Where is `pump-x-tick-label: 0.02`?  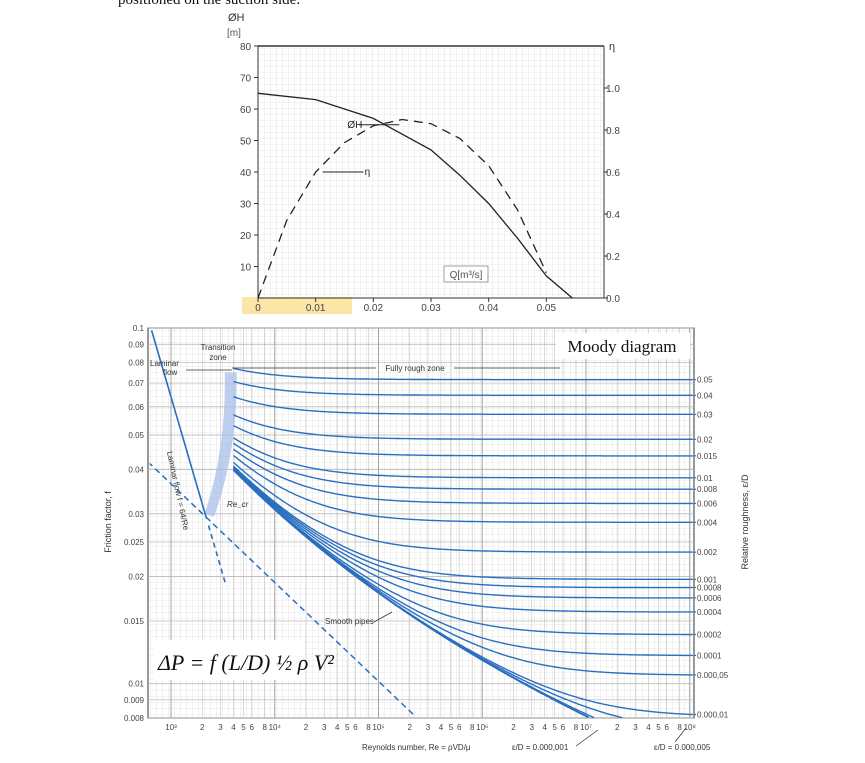
pump-x-tick-label: 0.02 is located at coordinates (374, 308).